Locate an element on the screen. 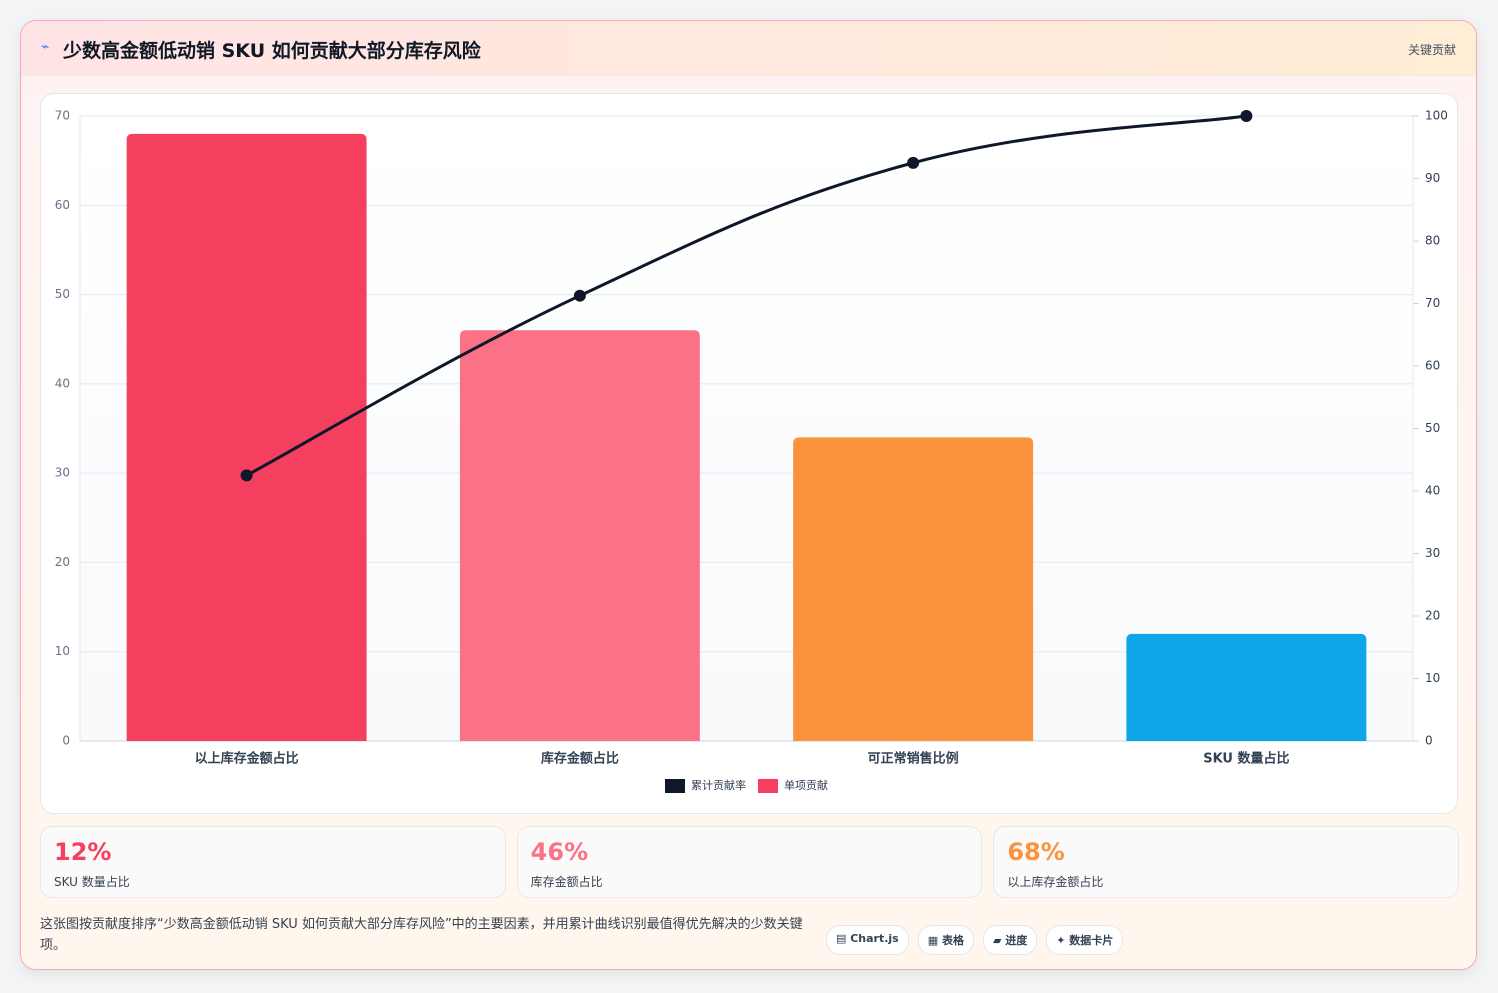  stat-card: 46% 库存金额占比 is located at coordinates (749, 862).